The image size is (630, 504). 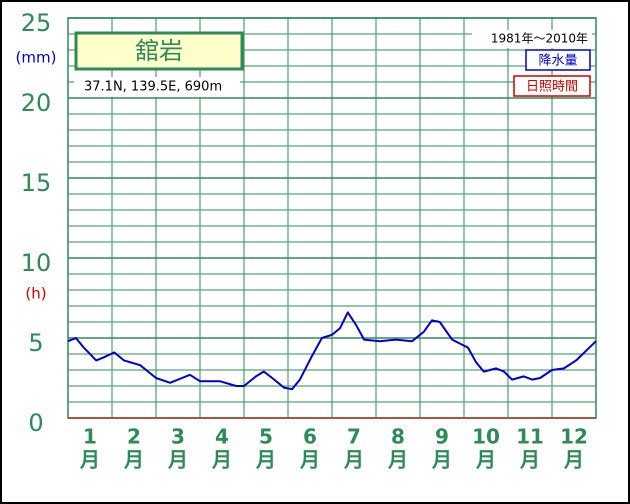 What do you see at coordinates (574, 437) in the screenshot?
I see `x-tick-label: 12` at bounding box center [574, 437].